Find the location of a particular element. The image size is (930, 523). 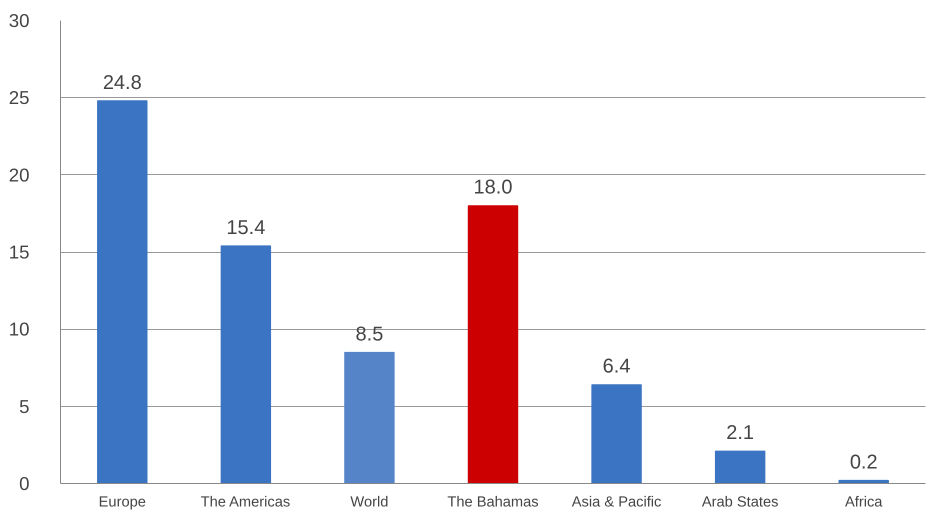

y-tick-label: 15 is located at coordinates (19, 252).